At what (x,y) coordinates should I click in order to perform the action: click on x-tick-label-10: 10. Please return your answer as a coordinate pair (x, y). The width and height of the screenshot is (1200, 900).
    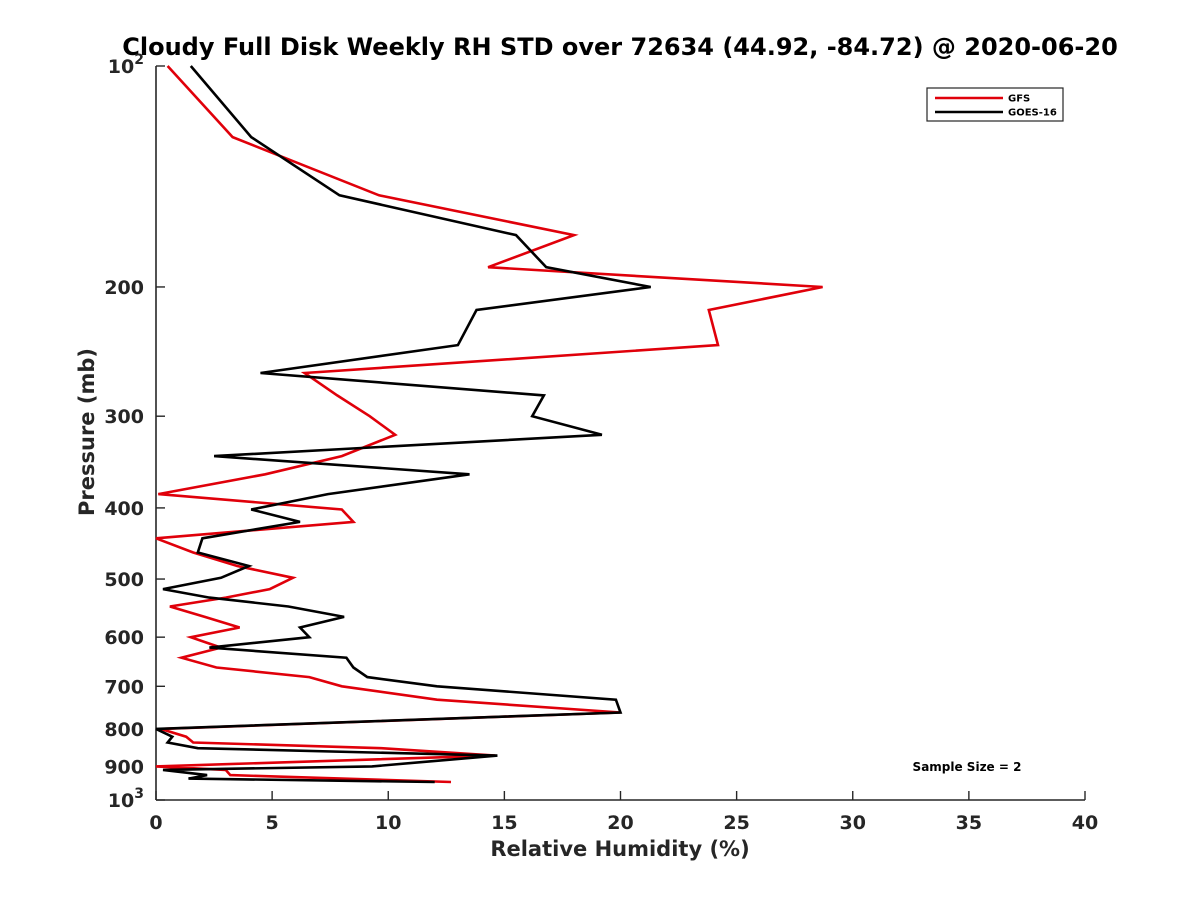
    Looking at the image, I should click on (388, 823).